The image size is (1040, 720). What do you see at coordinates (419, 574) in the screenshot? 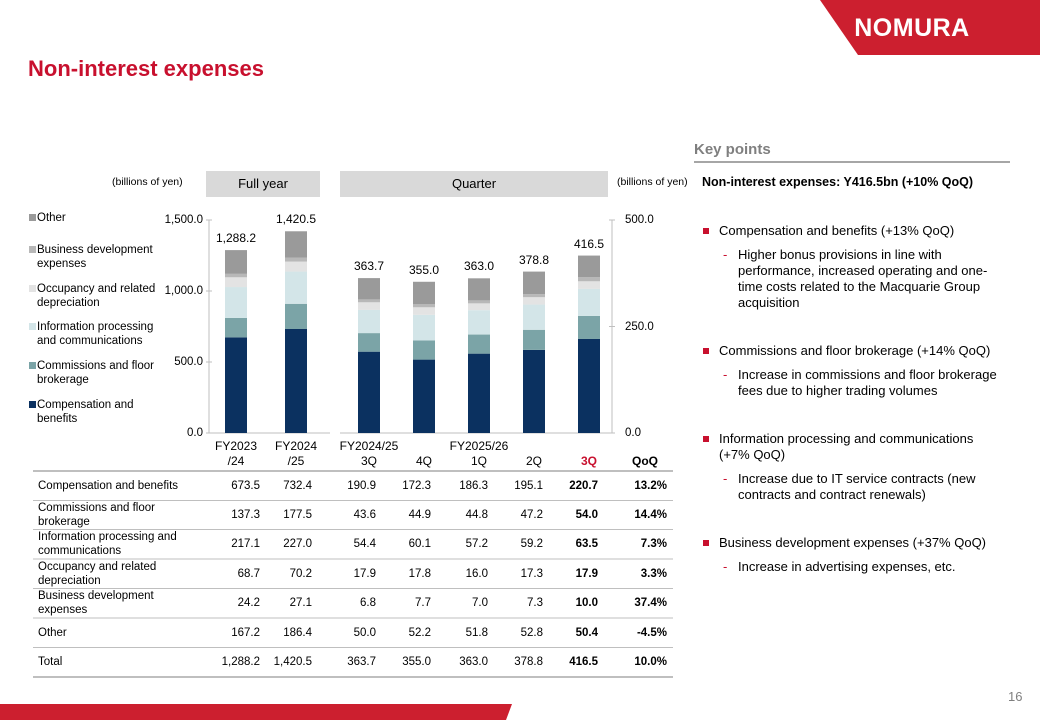
I see `table-cell: 17.8` at bounding box center [419, 574].